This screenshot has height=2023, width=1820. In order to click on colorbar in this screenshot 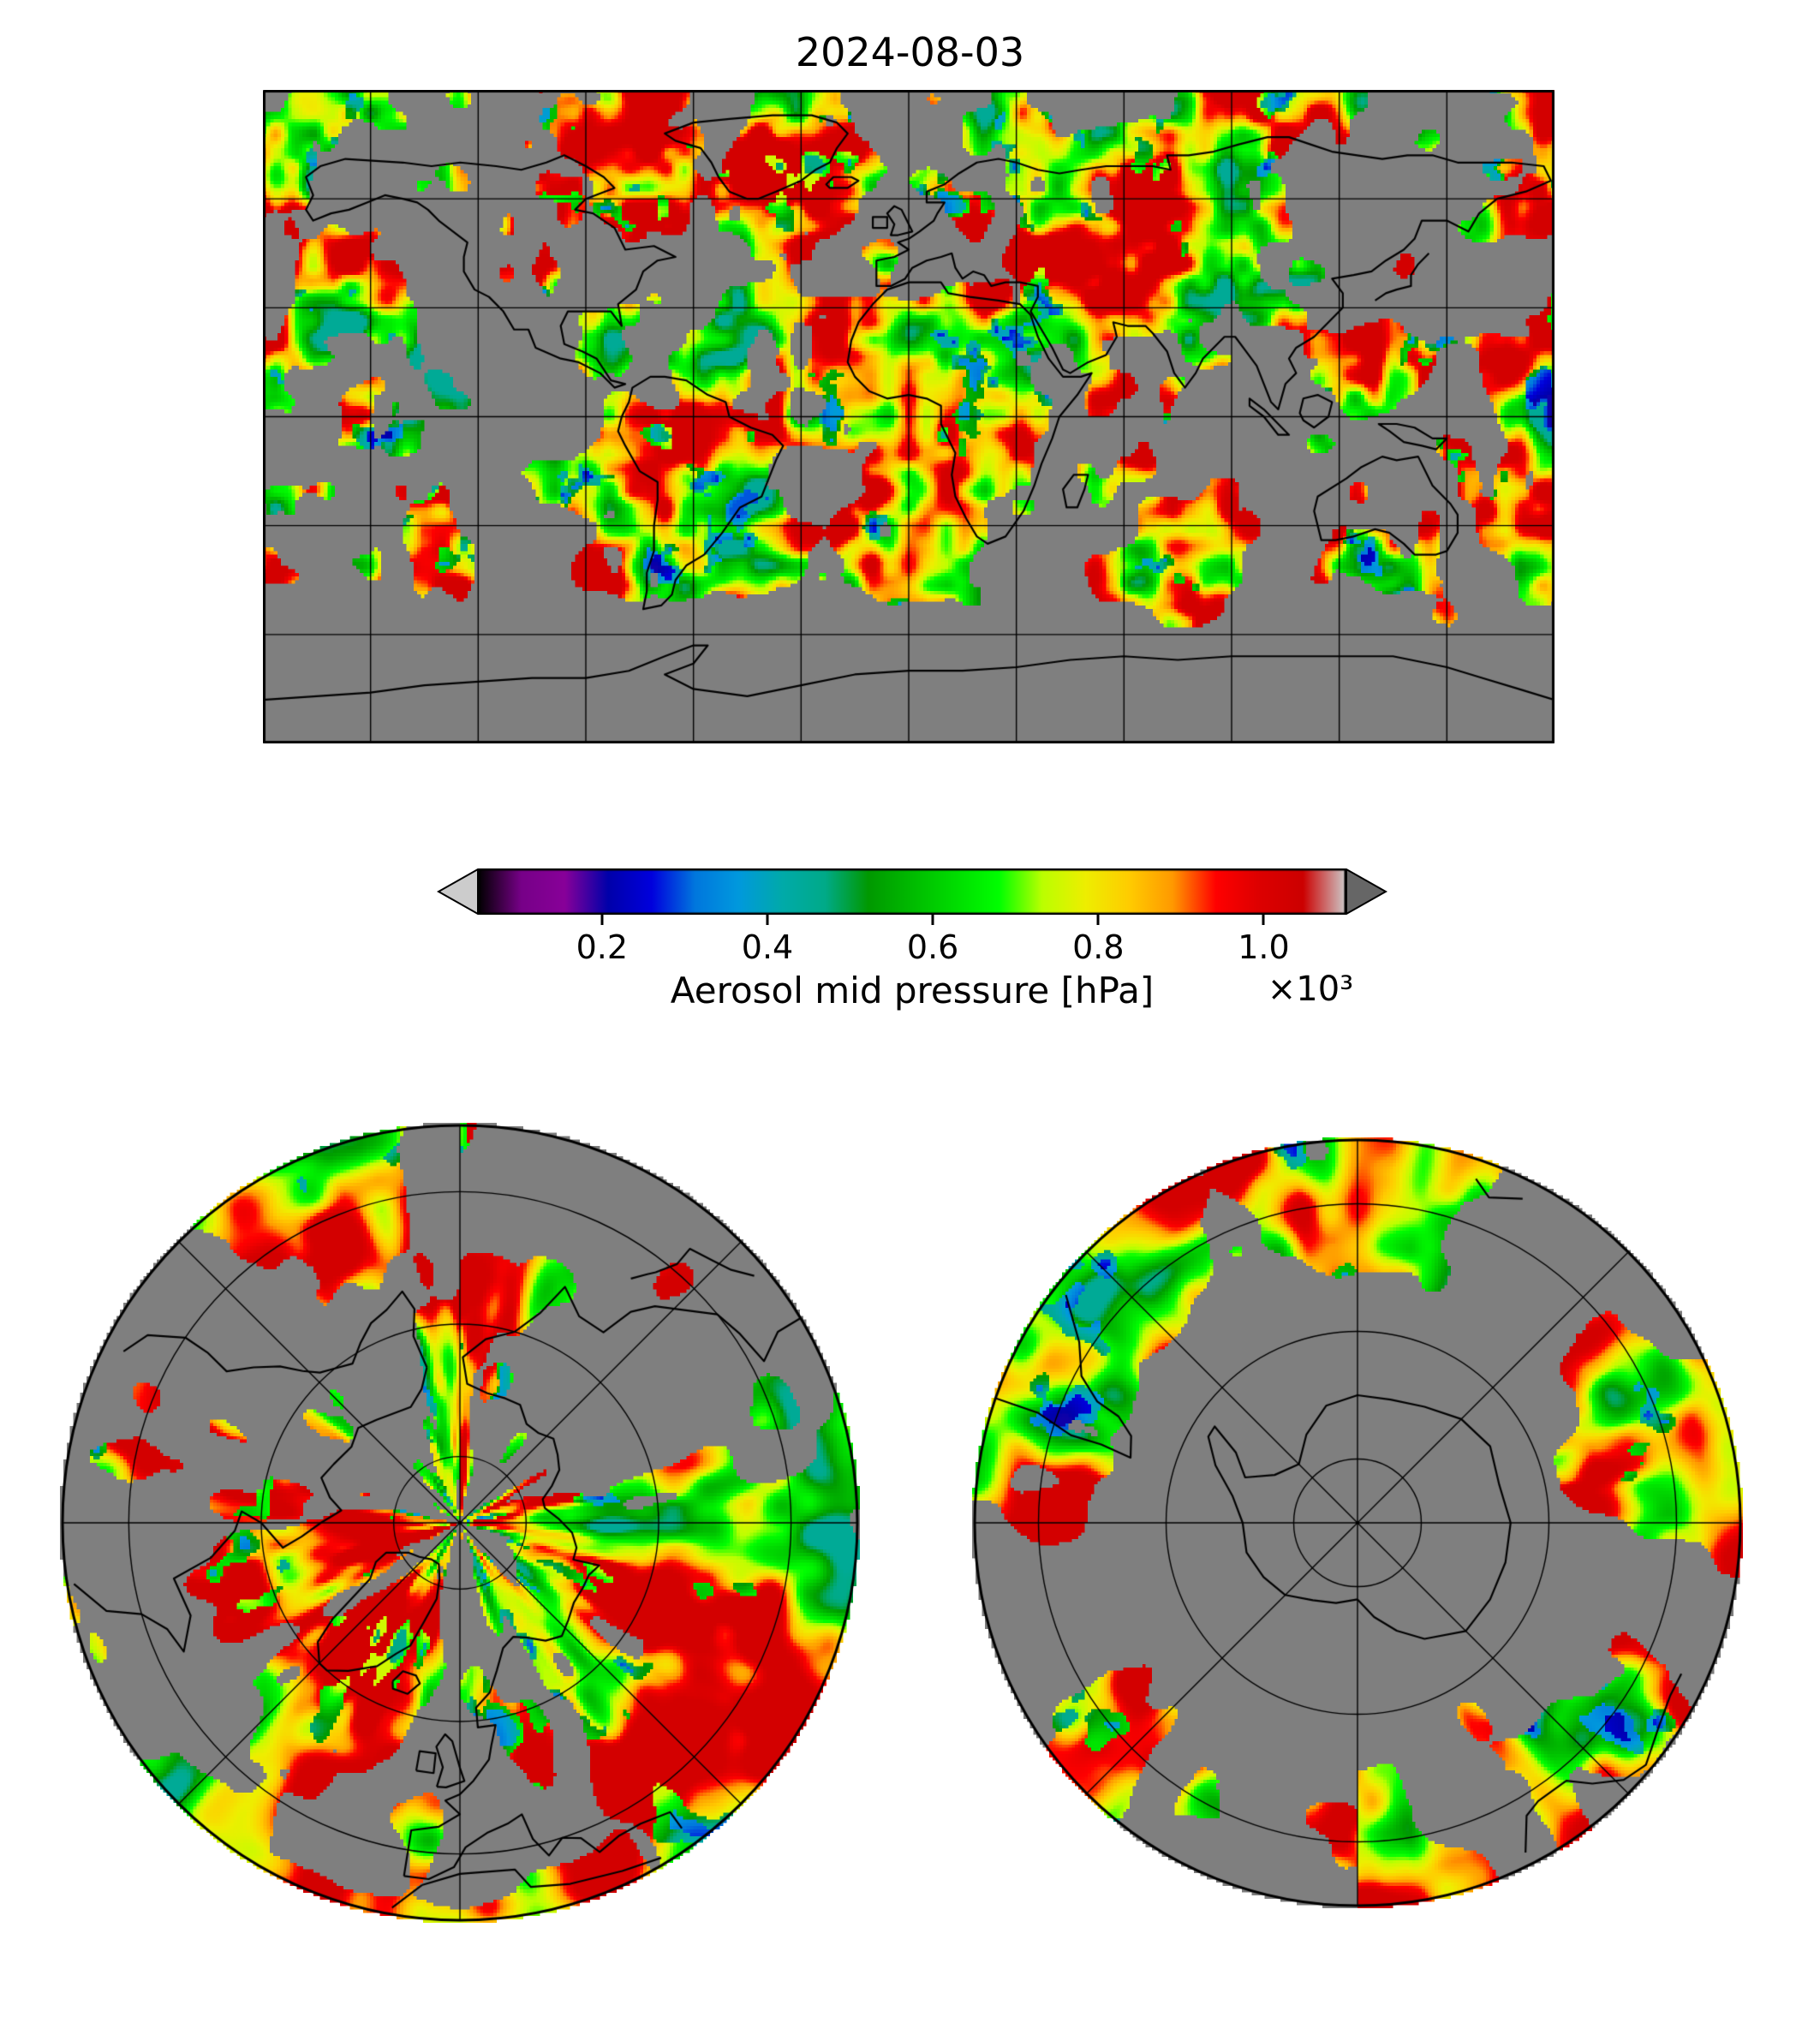, I will do `click(912, 891)`.